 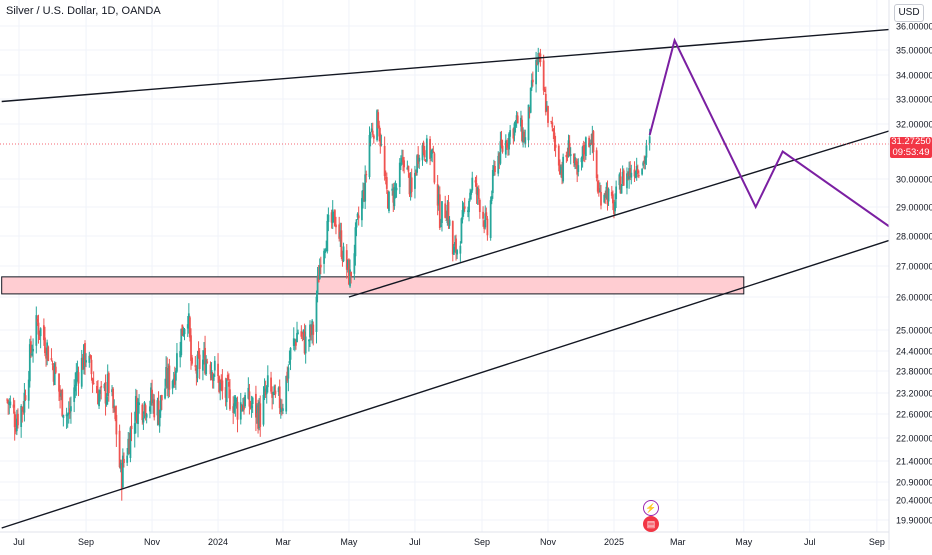 I want to click on x-tick-label: Jul, so click(x=19, y=542).